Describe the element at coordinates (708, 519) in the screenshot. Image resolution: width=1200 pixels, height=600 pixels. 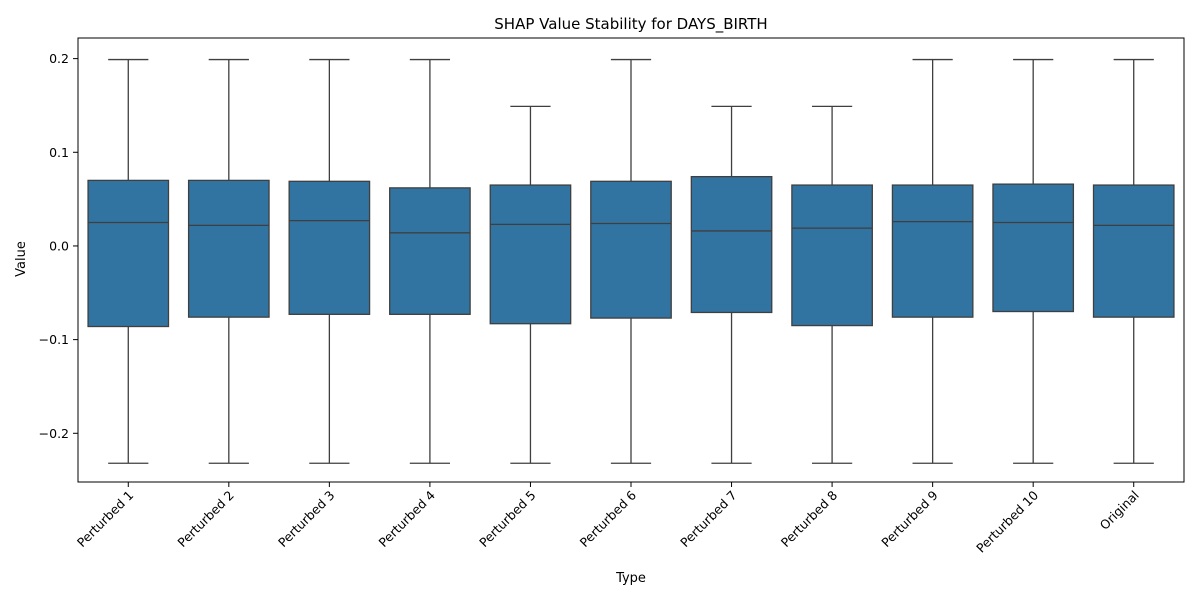
I see `x-tick-label: Perturbed 7` at that location.